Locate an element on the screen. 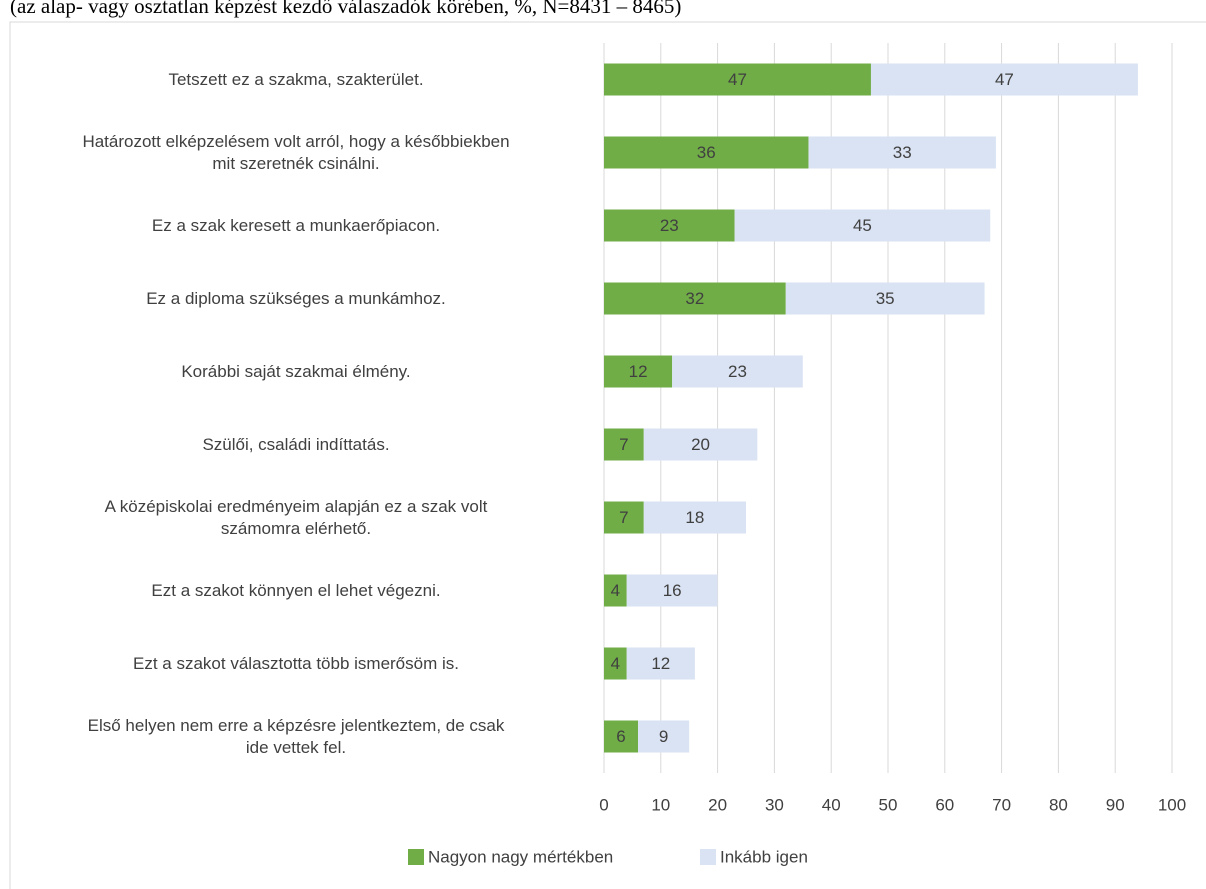 Image resolution: width=1206 pixels, height=889 pixels. x-tick-label: 60 is located at coordinates (944, 805).